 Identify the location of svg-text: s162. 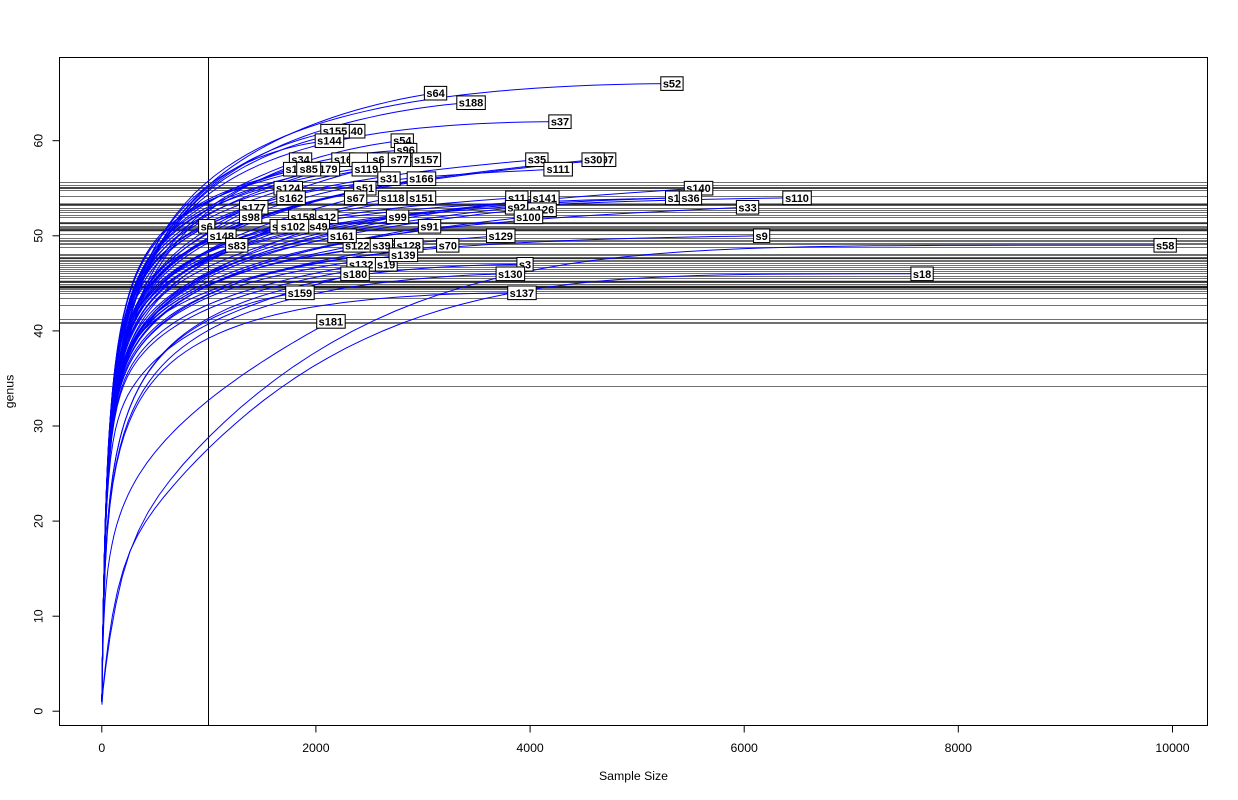
(291, 199).